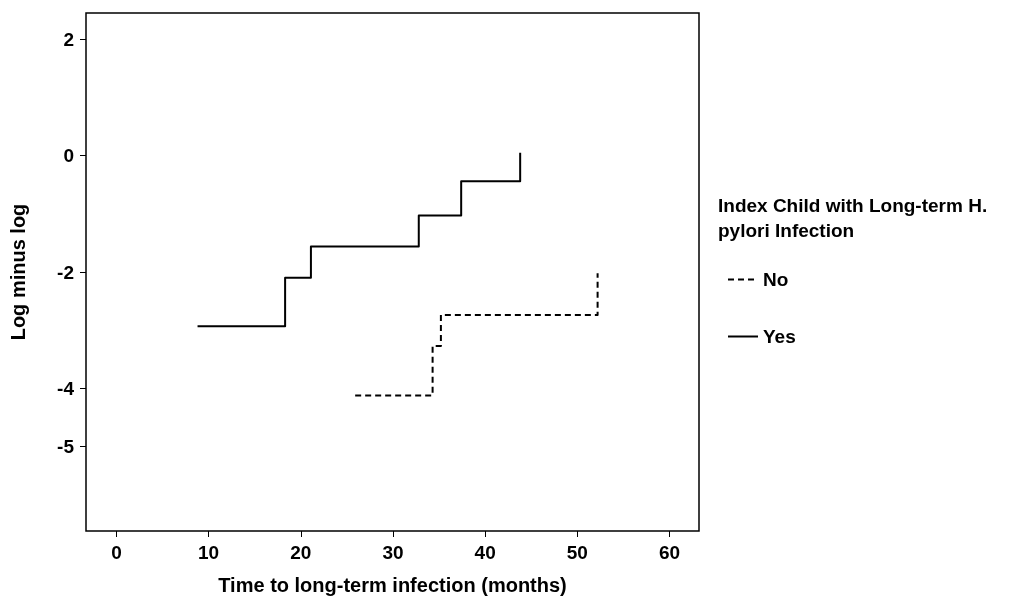 The width and height of the screenshot is (1010, 604). What do you see at coordinates (116, 552) in the screenshot?
I see `x-tick-label: 0` at bounding box center [116, 552].